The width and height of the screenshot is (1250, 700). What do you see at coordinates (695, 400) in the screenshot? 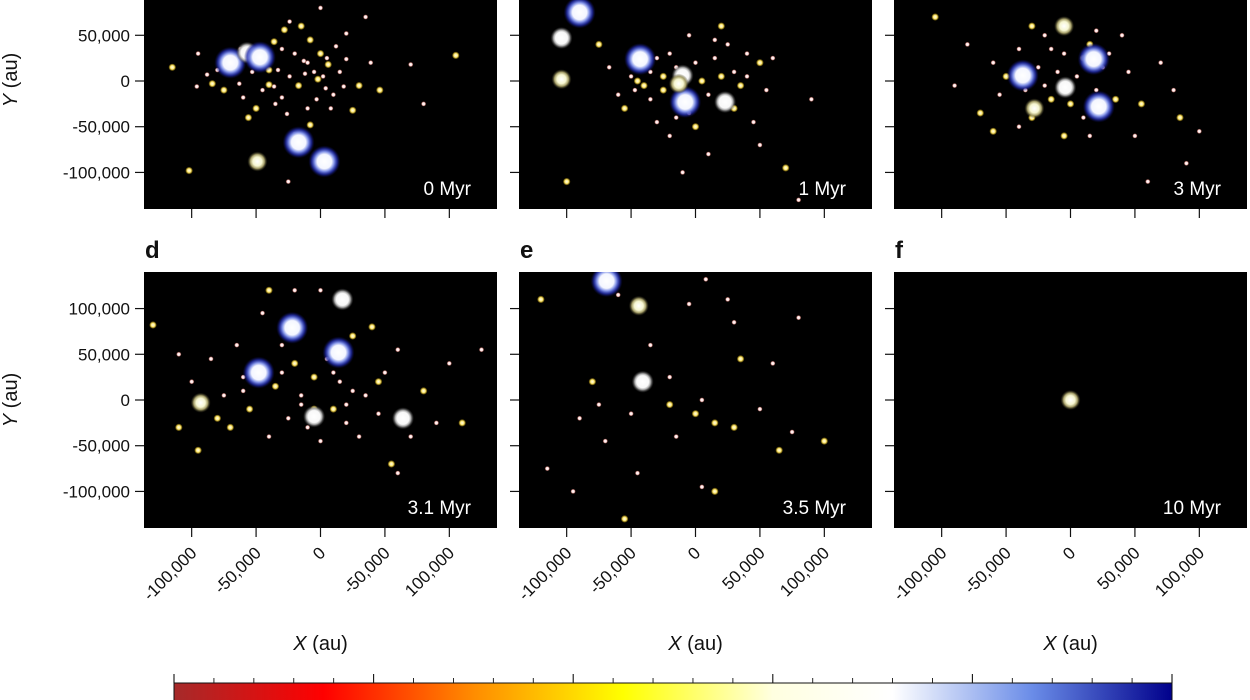
I see `plot-background` at bounding box center [695, 400].